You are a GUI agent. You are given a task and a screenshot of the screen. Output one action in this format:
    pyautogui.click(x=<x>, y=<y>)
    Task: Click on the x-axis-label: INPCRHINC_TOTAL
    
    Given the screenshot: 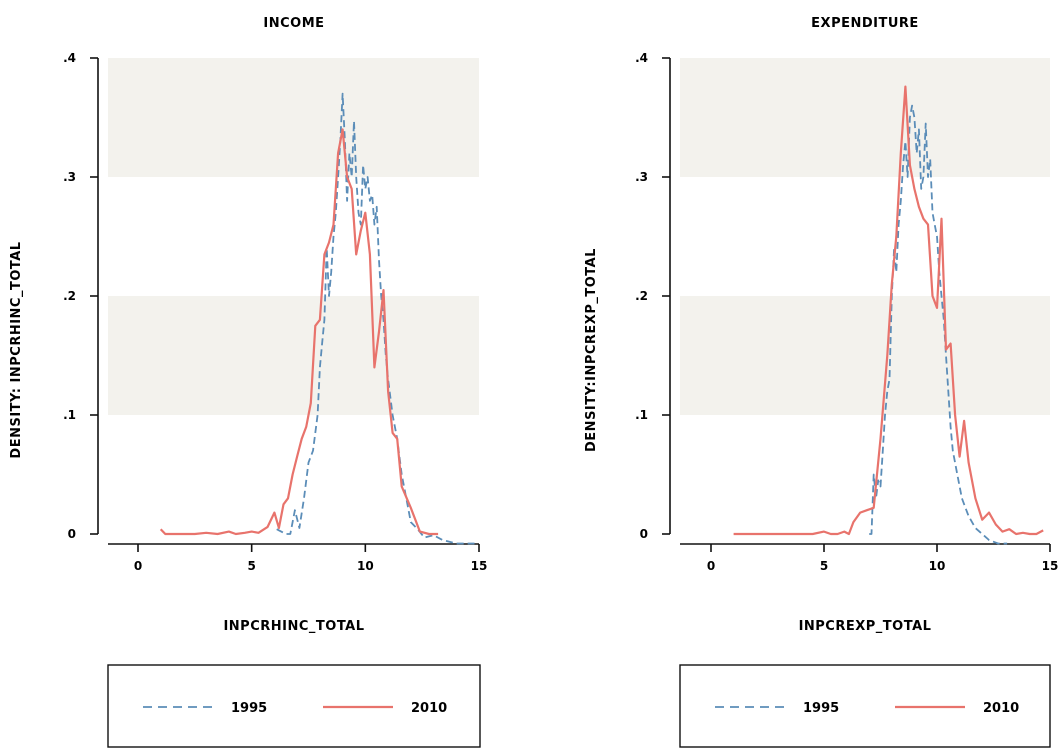 What is the action you would take?
    pyautogui.click(x=293, y=626)
    